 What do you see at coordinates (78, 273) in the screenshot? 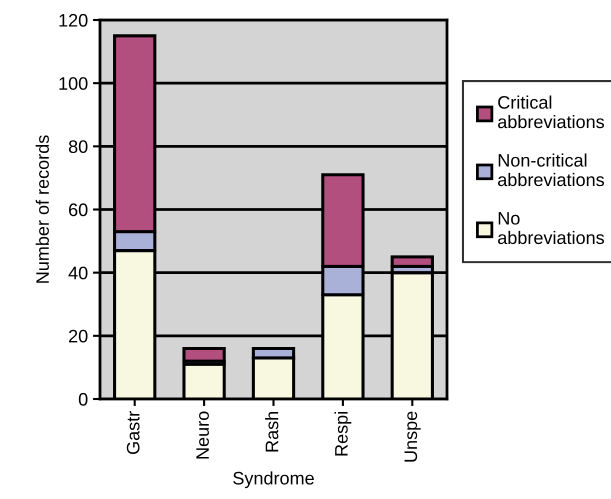
I see `y-tick-label: 40` at bounding box center [78, 273].